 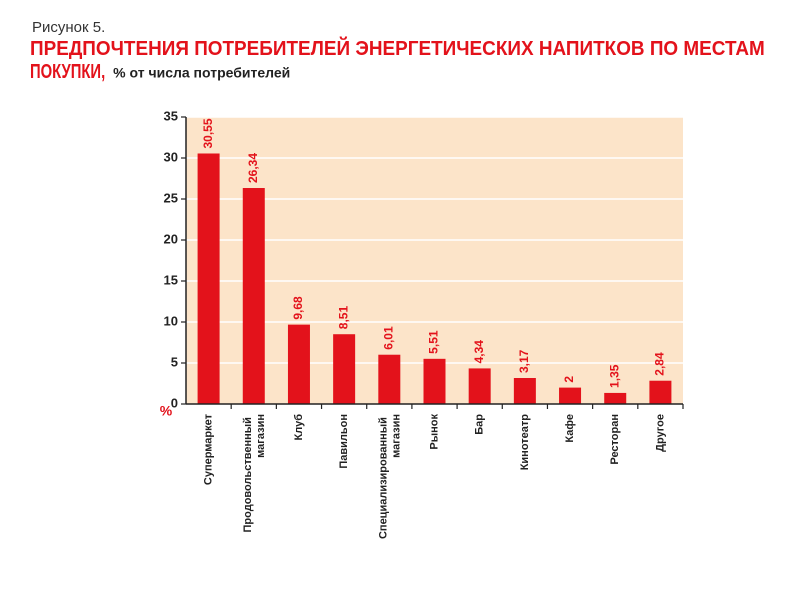 What do you see at coordinates (171, 156) in the screenshot?
I see `y-tick-label: 30` at bounding box center [171, 156].